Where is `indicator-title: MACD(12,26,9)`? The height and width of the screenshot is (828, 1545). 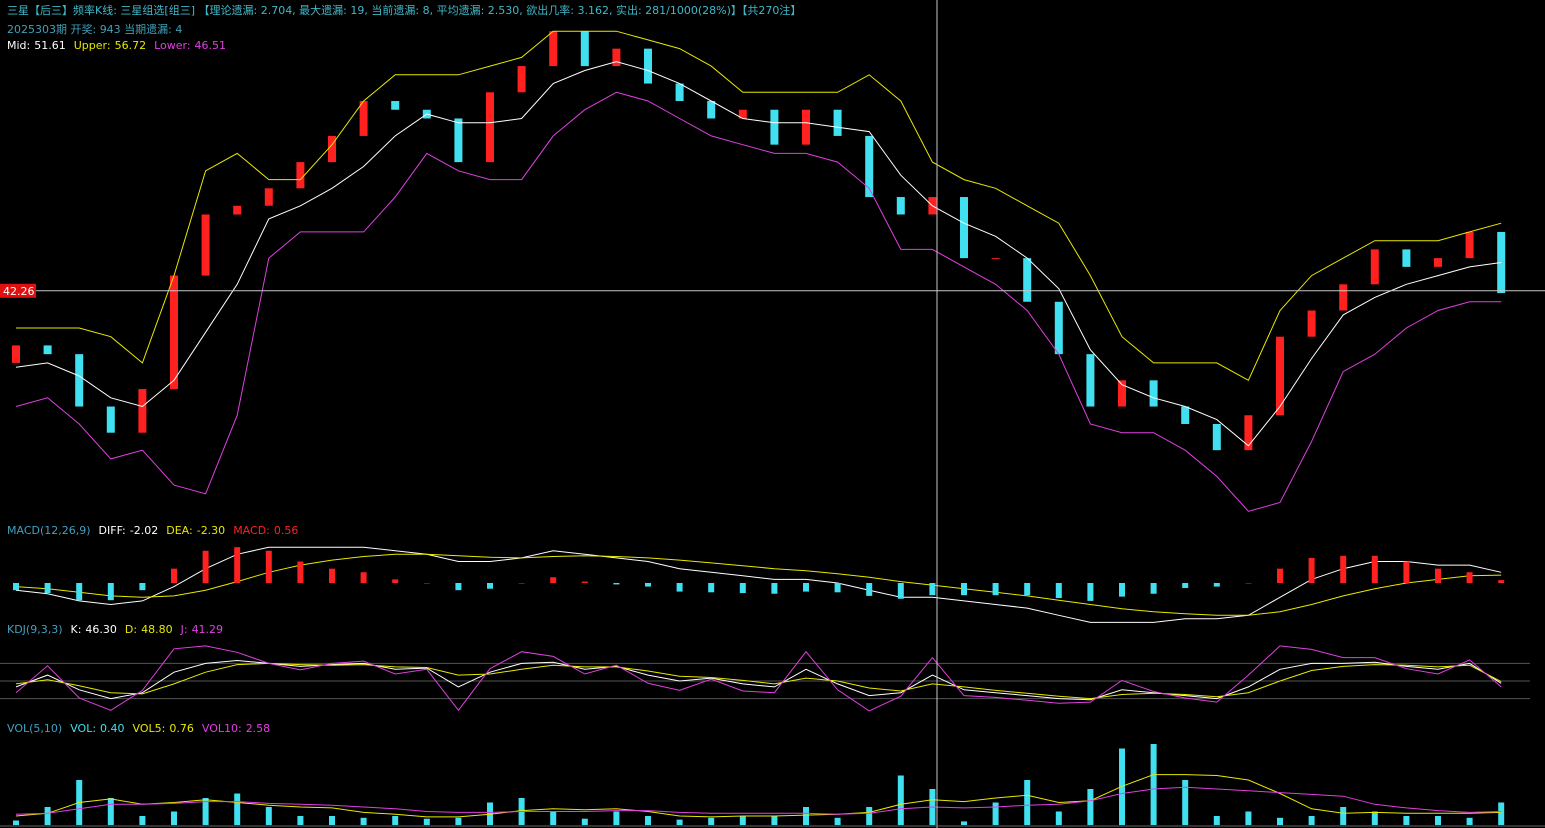 indicator-title: MACD(12,26,9) is located at coordinates (49, 530).